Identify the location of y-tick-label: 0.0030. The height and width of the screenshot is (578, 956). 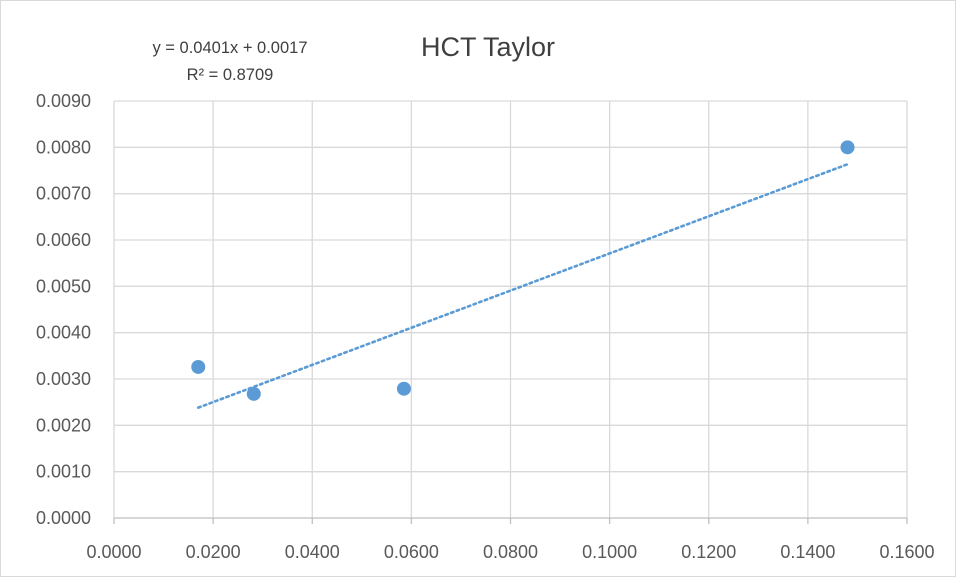
(63, 379).